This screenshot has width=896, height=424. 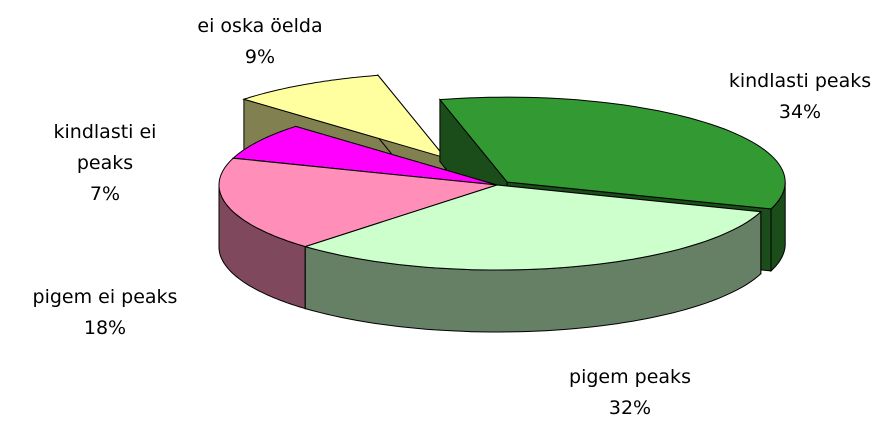 What do you see at coordinates (260, 57) in the screenshot?
I see `value-label: 9%` at bounding box center [260, 57].